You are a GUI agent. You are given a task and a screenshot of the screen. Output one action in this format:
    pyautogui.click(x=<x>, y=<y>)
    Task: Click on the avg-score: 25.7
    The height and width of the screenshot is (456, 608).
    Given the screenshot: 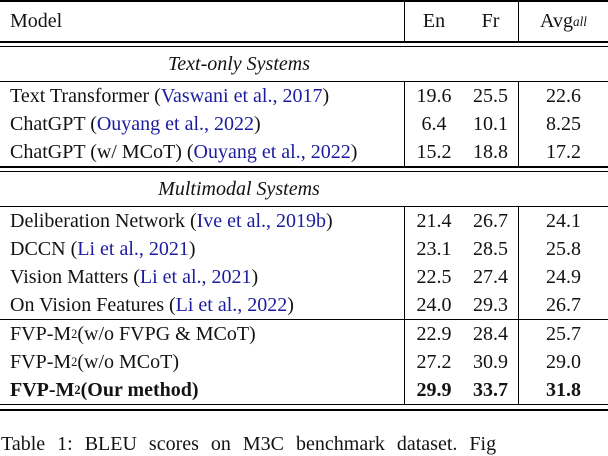 What is the action you would take?
    pyautogui.click(x=563, y=334)
    